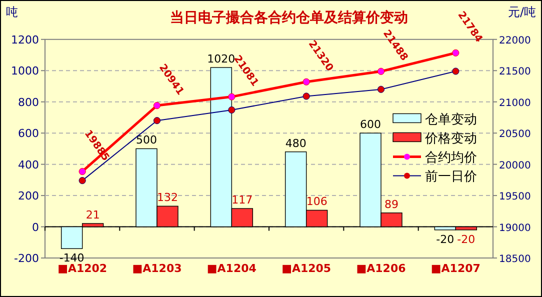 The width and height of the screenshot is (542, 297). Describe the element at coordinates (231, 268) in the screenshot. I see `x-tick-label: ■A1204` at that location.